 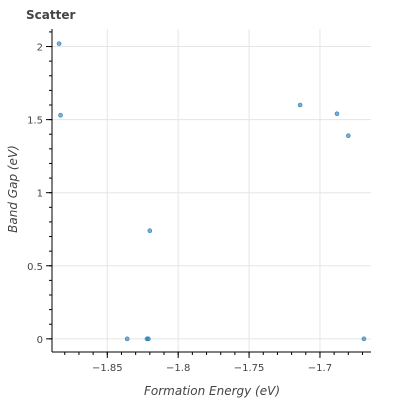 I want to click on x-tick-label: −1.85, so click(x=107, y=368).